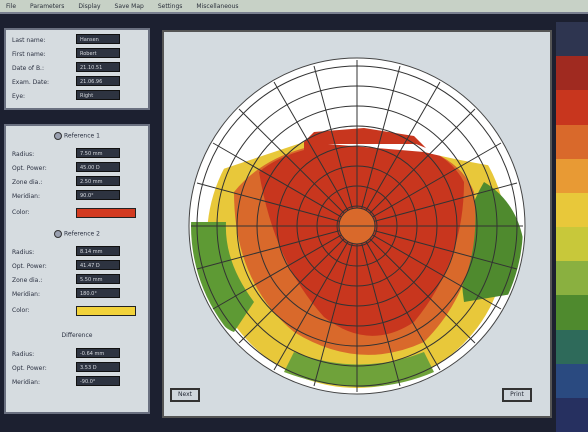 The height and width of the screenshot is (432, 588). What do you see at coordinates (66, 154) in the screenshot?
I see `ref1-radius-row: Radius: 7.50 mm` at bounding box center [66, 154].